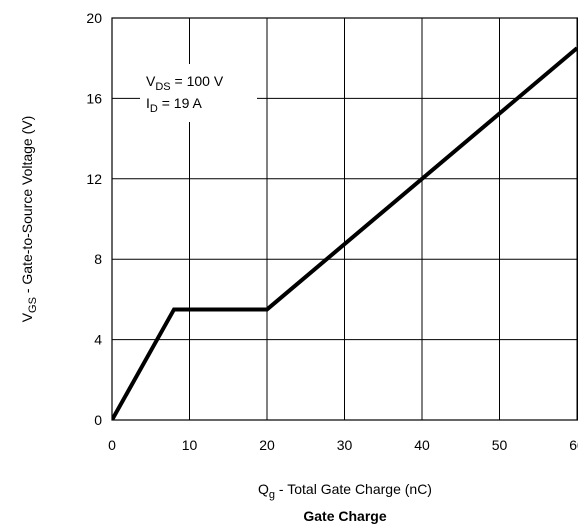  Describe the element at coordinates (94, 179) in the screenshot. I see `y-tick-label: 12` at that location.